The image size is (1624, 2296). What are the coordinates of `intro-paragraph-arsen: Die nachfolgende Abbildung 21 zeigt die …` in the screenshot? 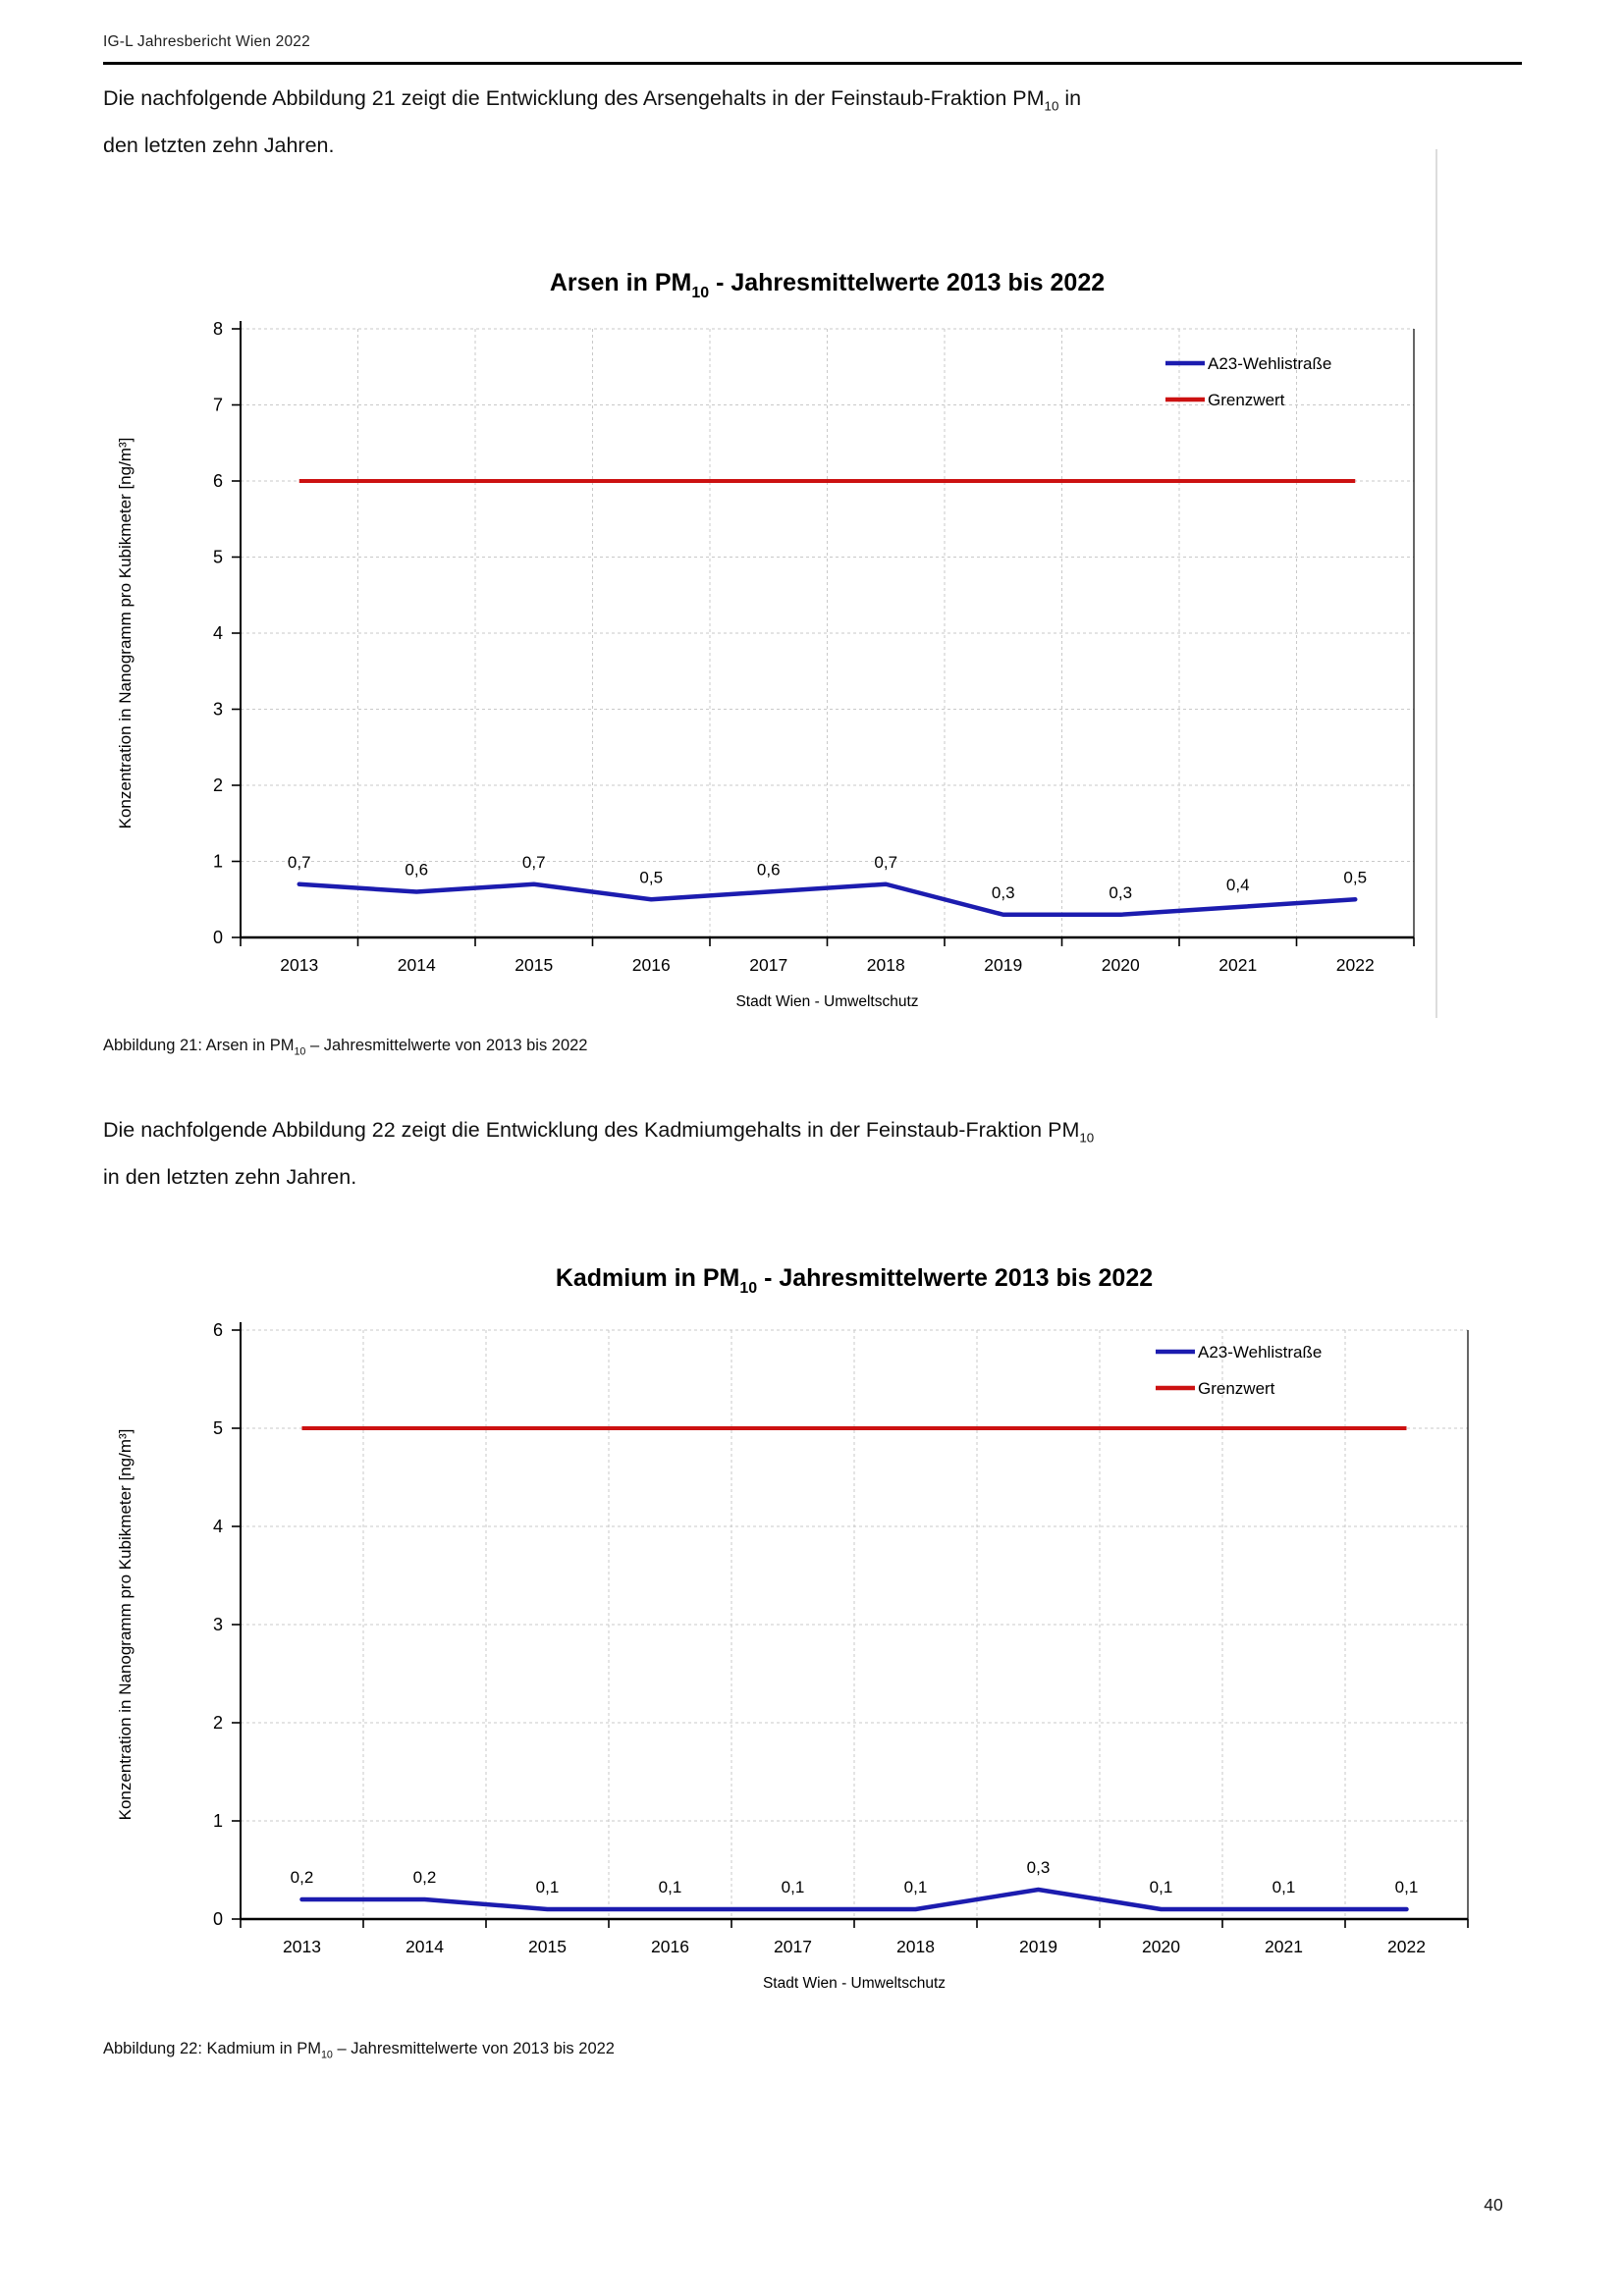 It's located at (800, 122).